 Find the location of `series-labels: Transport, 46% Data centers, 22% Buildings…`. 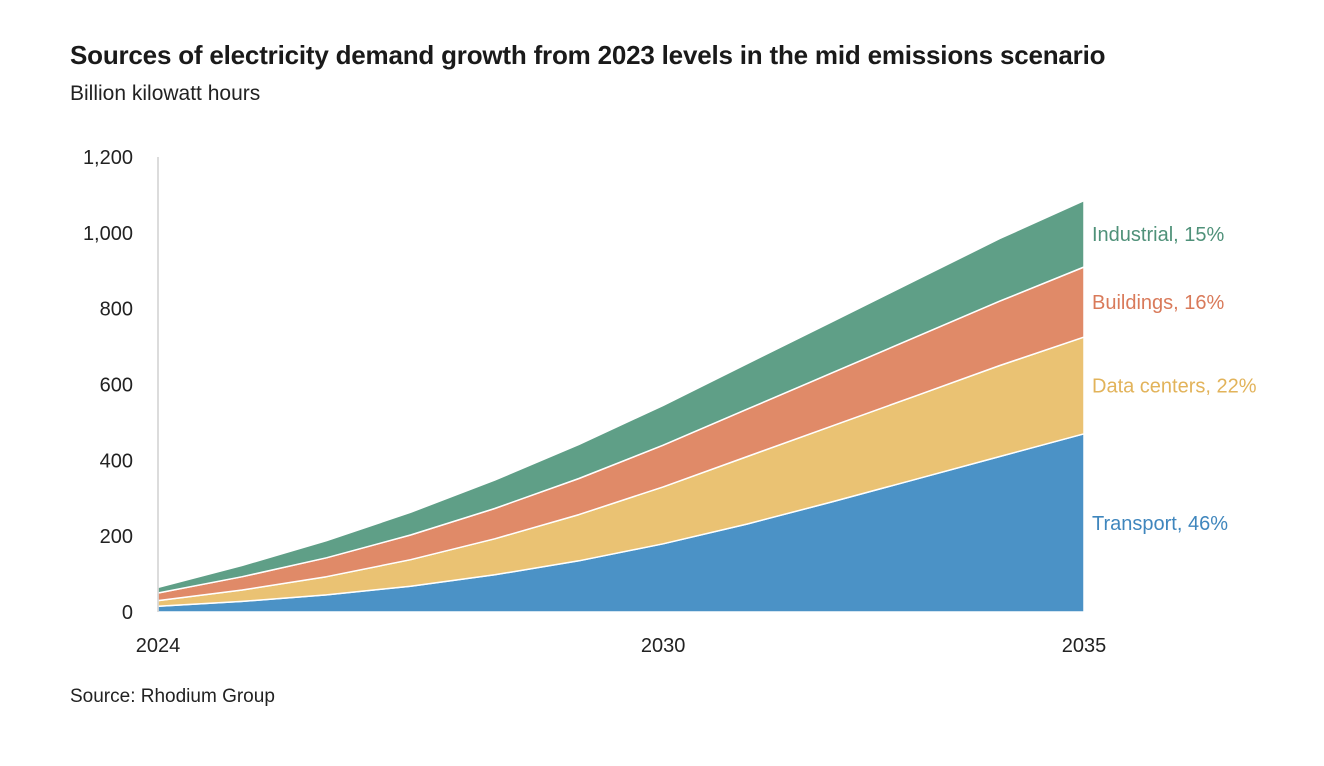

series-labels: Transport, 46% Data centers, 22% Buildings… is located at coordinates (1174, 379).